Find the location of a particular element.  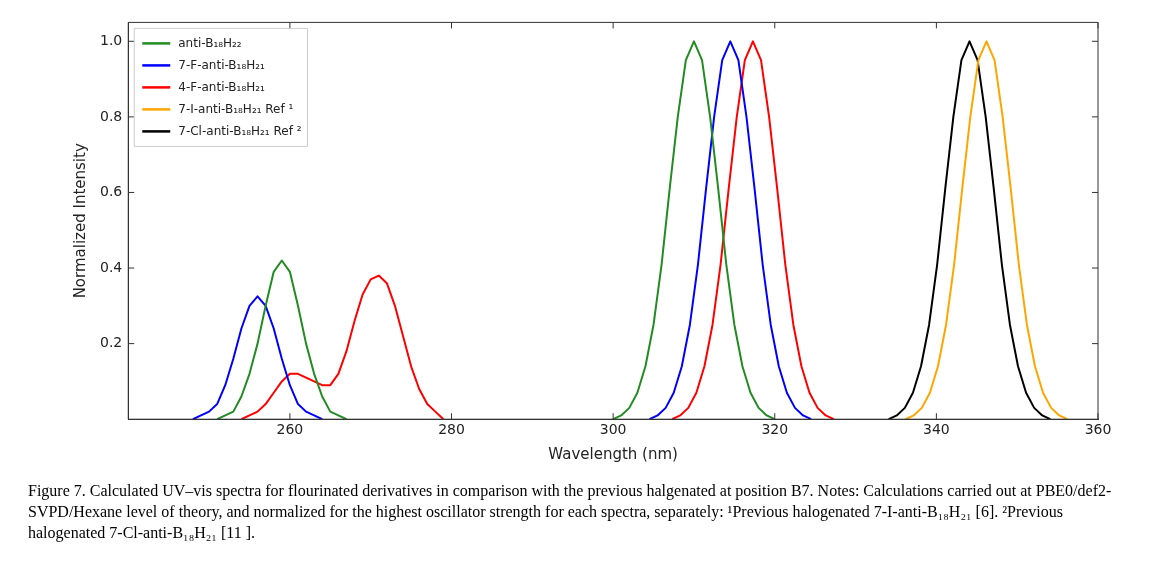

legend-label: 4-F-anti-B₁₈H₂₁ is located at coordinates (222, 86).